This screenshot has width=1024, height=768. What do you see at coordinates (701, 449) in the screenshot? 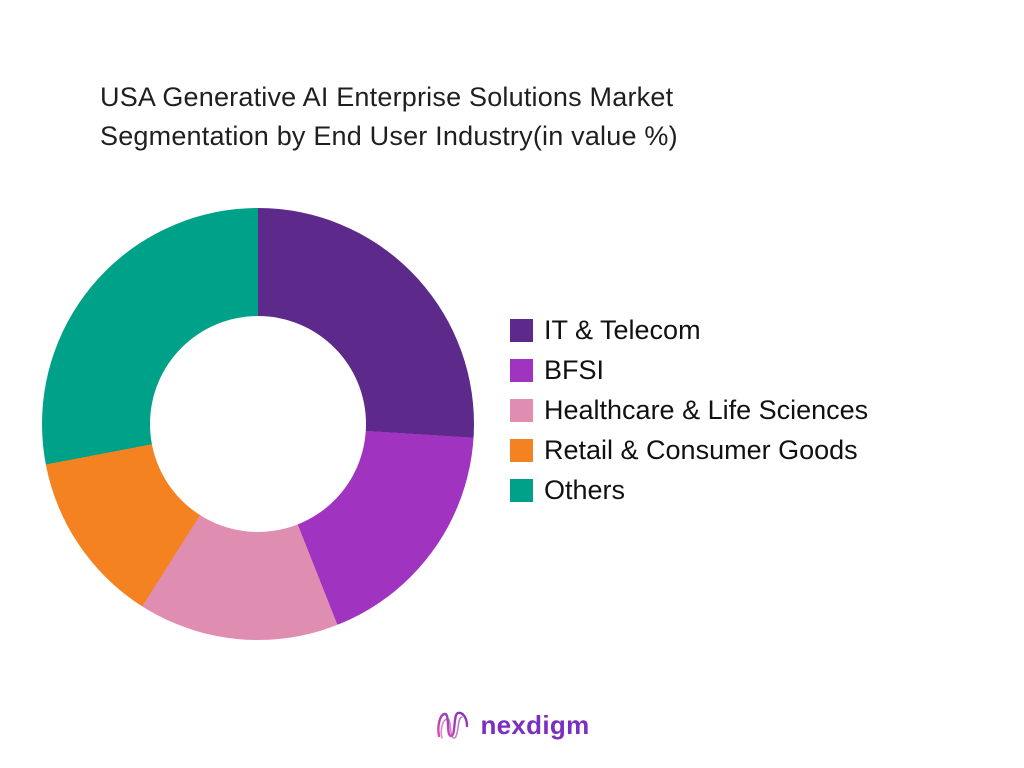
I see `legend-label: Retail & Consumer Goods` at bounding box center [701, 449].